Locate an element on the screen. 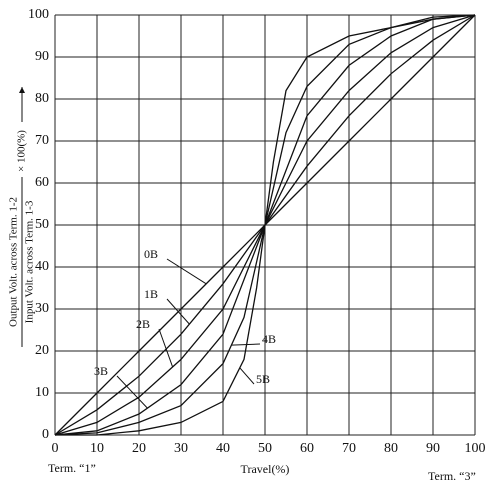  x-tick-label: 80 is located at coordinates (391, 448).